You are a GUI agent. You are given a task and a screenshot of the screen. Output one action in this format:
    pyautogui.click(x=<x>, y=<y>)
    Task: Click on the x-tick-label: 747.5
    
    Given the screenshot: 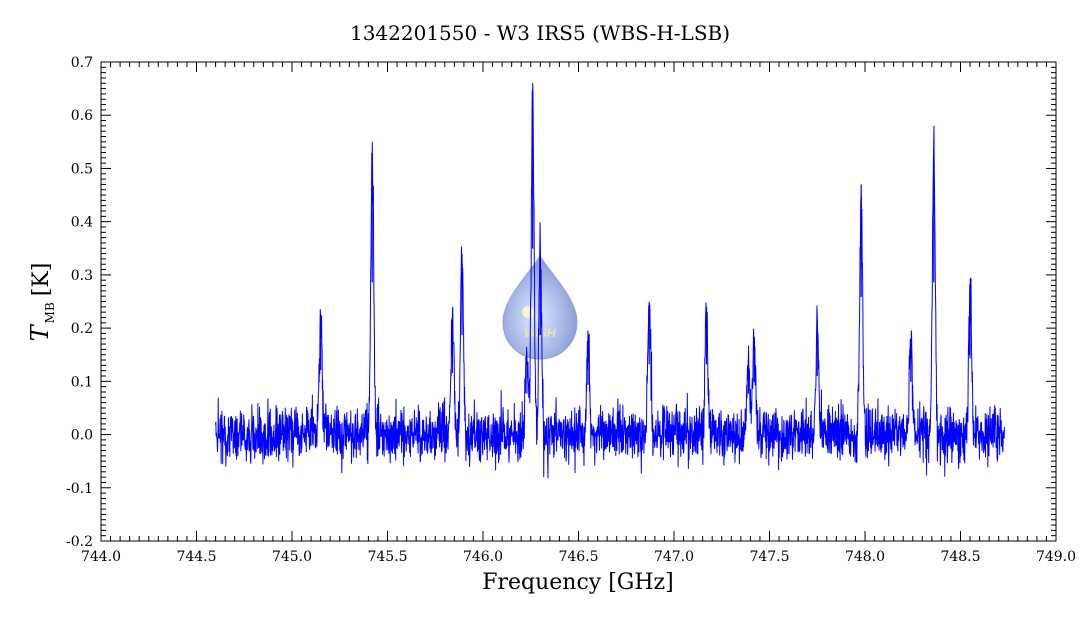 What is the action you would take?
    pyautogui.click(x=769, y=557)
    